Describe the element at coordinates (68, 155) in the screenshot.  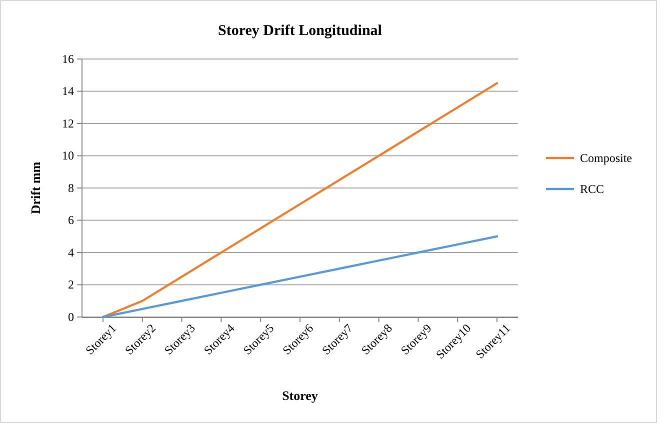
I see `y-tick-label: 10` at that location.